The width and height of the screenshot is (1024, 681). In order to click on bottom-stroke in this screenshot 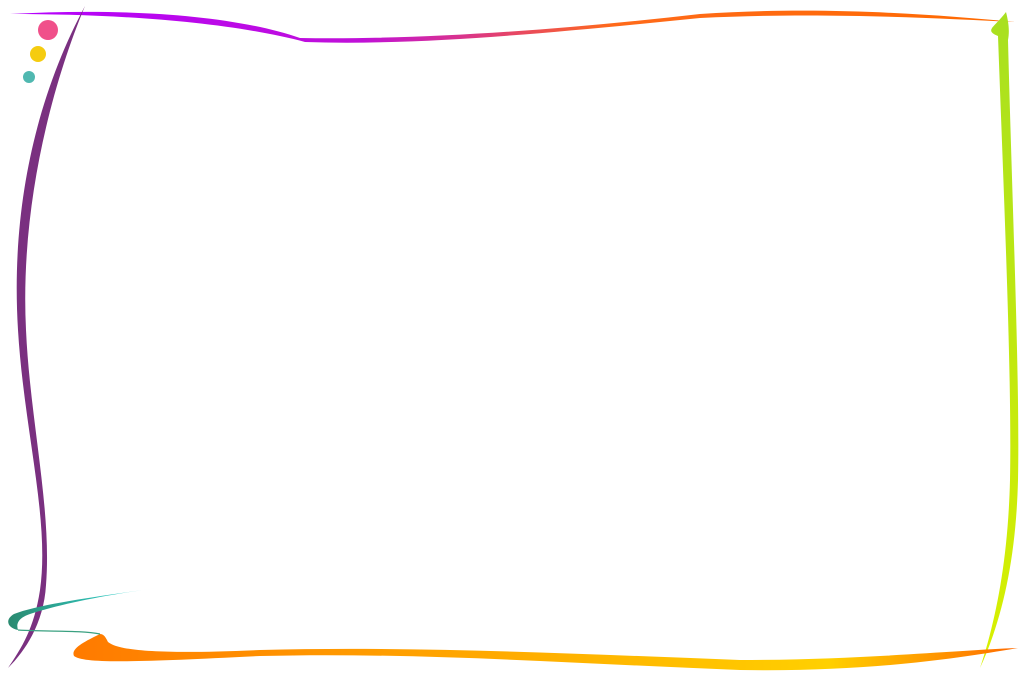, I will do `click(545, 652)`.